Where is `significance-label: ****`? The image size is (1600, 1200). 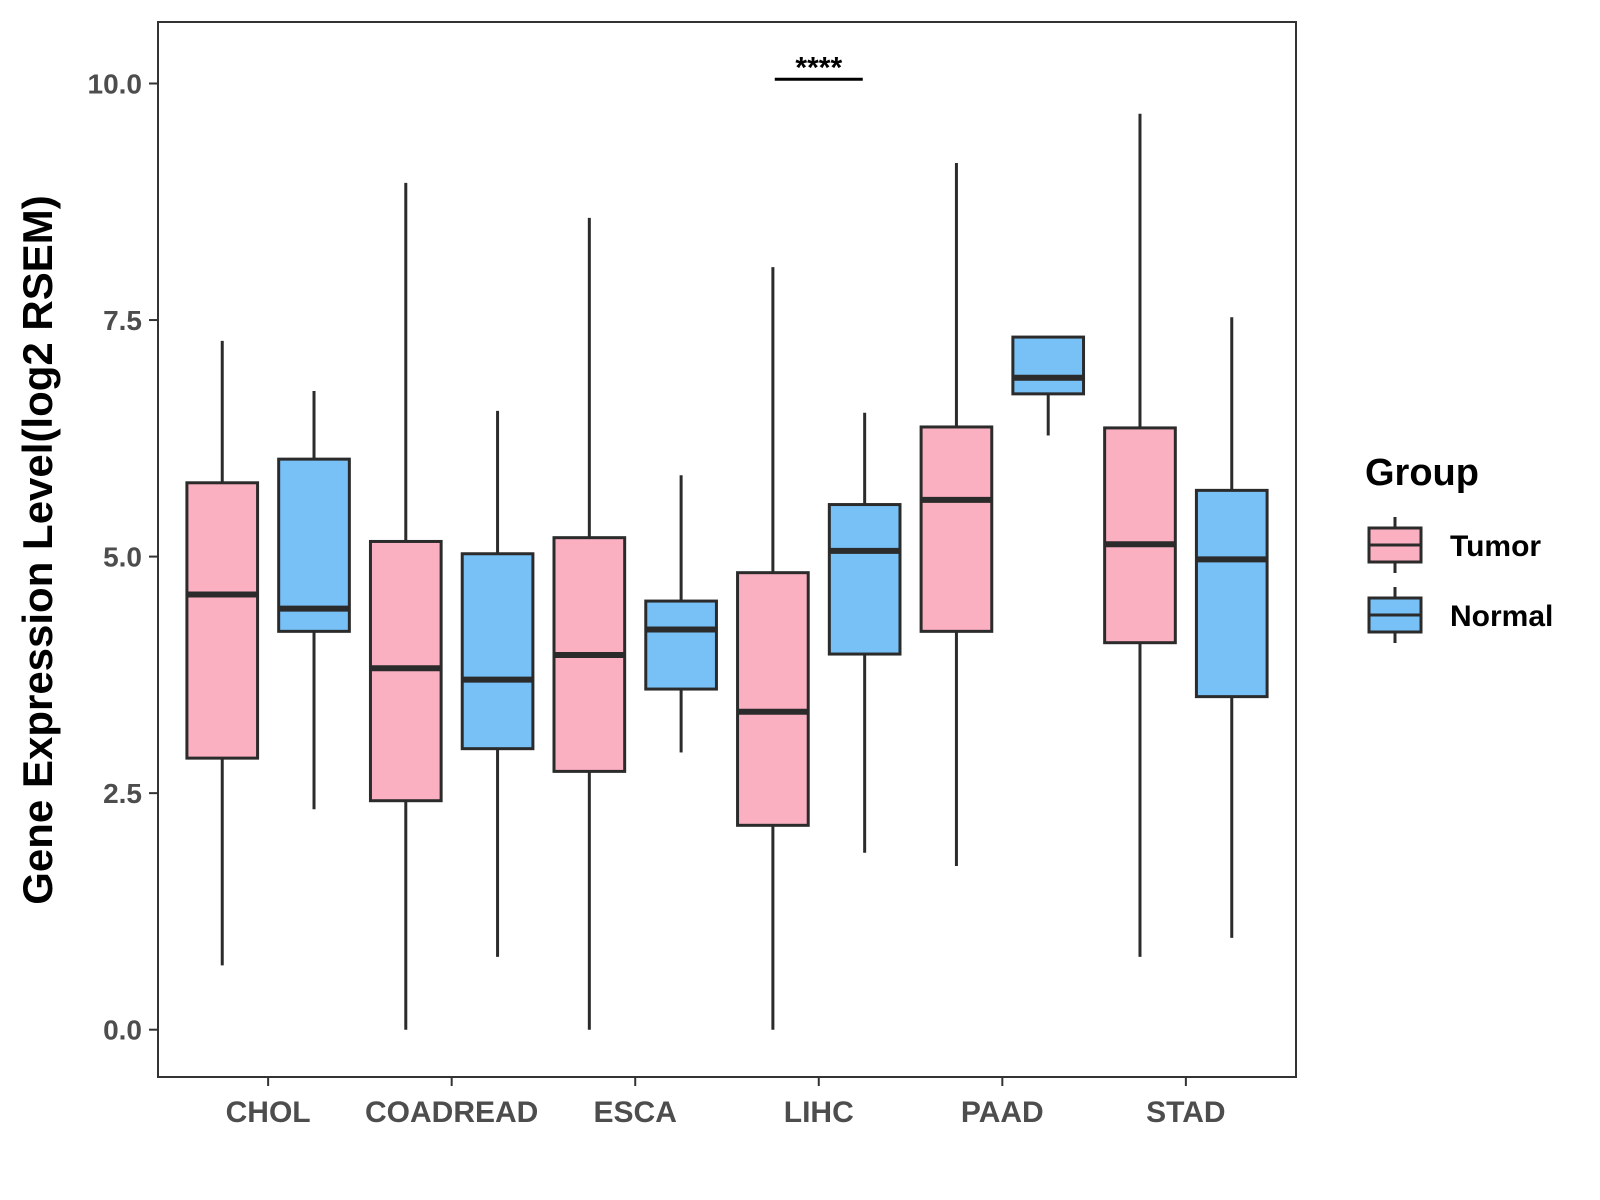
significance-label: **** is located at coordinates (818, 67).